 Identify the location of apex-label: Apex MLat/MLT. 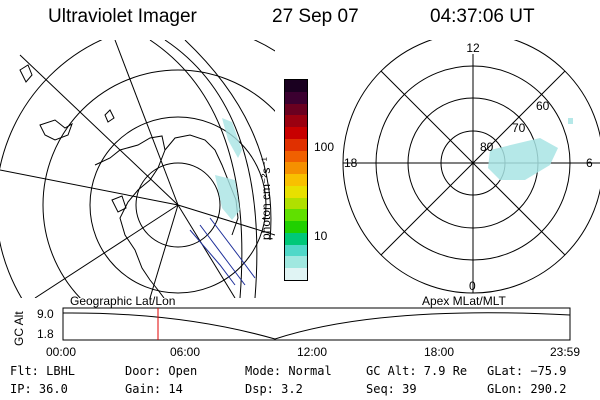
(464, 301).